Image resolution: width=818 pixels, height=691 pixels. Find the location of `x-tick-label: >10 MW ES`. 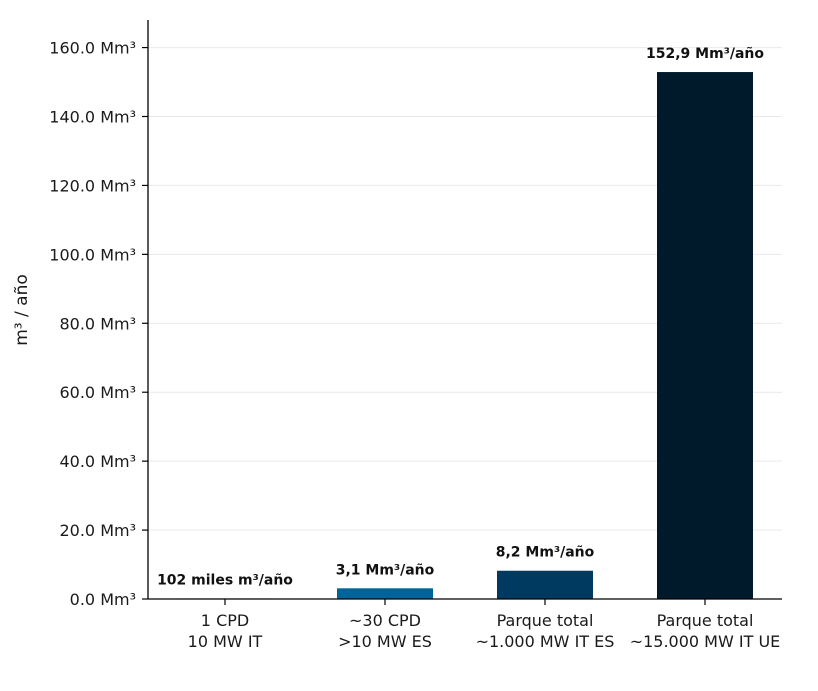

x-tick-label: >10 MW ES is located at coordinates (385, 641).